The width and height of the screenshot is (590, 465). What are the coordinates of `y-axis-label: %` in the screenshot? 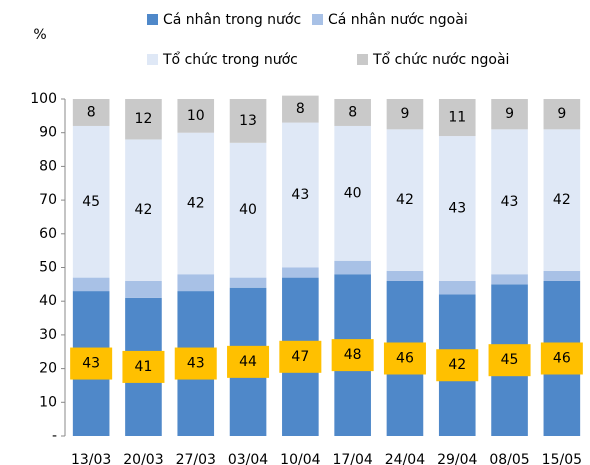 It's located at (39, 35).